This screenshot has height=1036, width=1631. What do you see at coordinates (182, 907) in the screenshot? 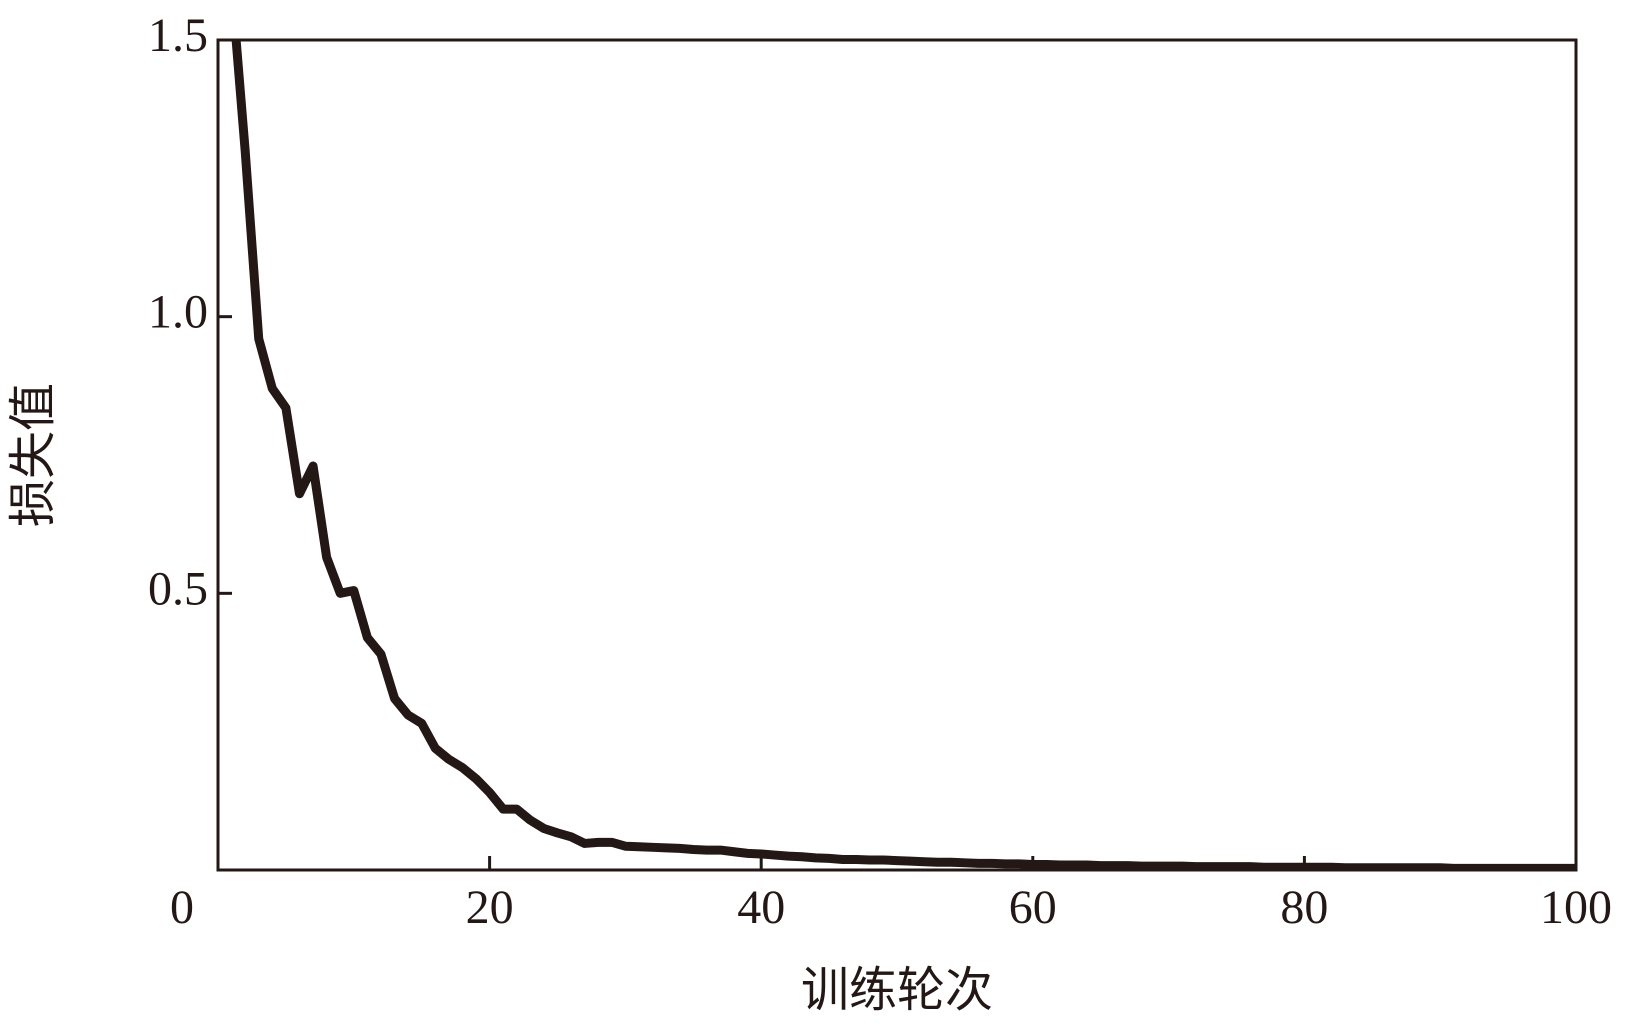
I see `x-tick-label: 0` at bounding box center [182, 907].